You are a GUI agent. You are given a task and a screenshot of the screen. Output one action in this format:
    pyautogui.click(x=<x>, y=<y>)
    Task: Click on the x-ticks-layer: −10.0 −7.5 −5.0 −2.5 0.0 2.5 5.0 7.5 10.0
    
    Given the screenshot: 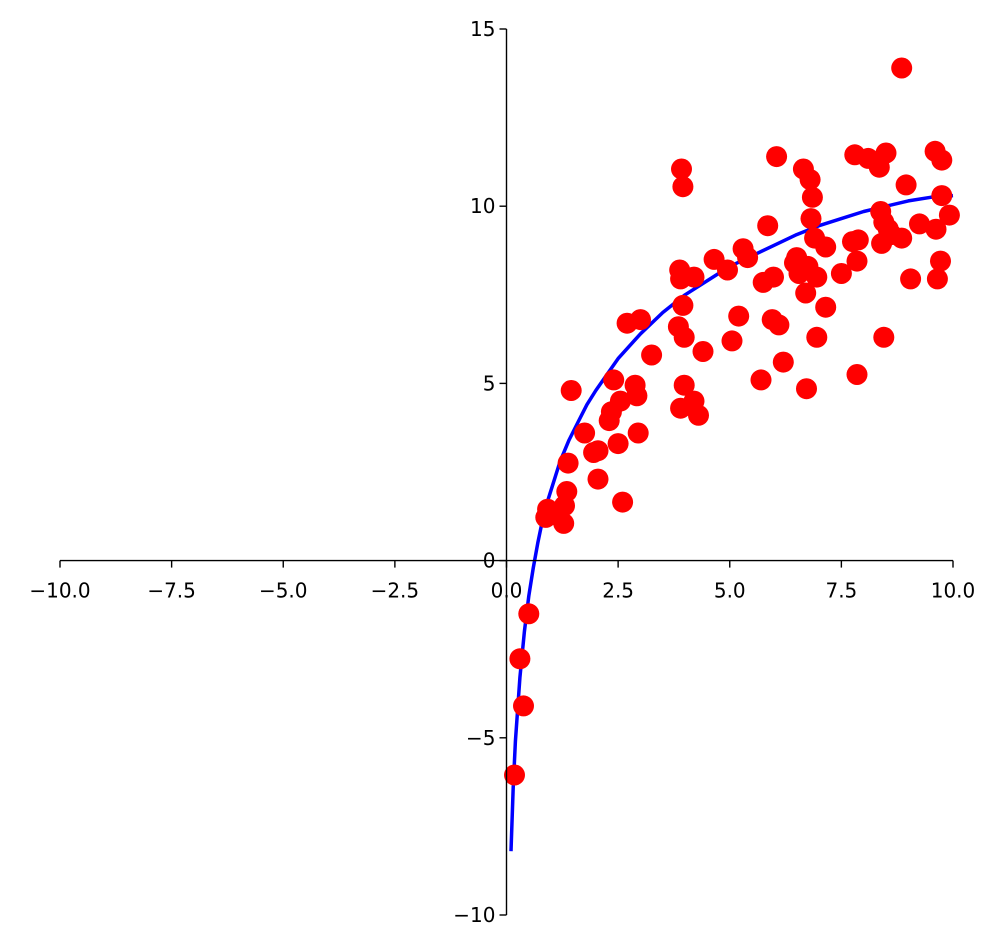 What is the action you would take?
    pyautogui.click(x=502, y=581)
    